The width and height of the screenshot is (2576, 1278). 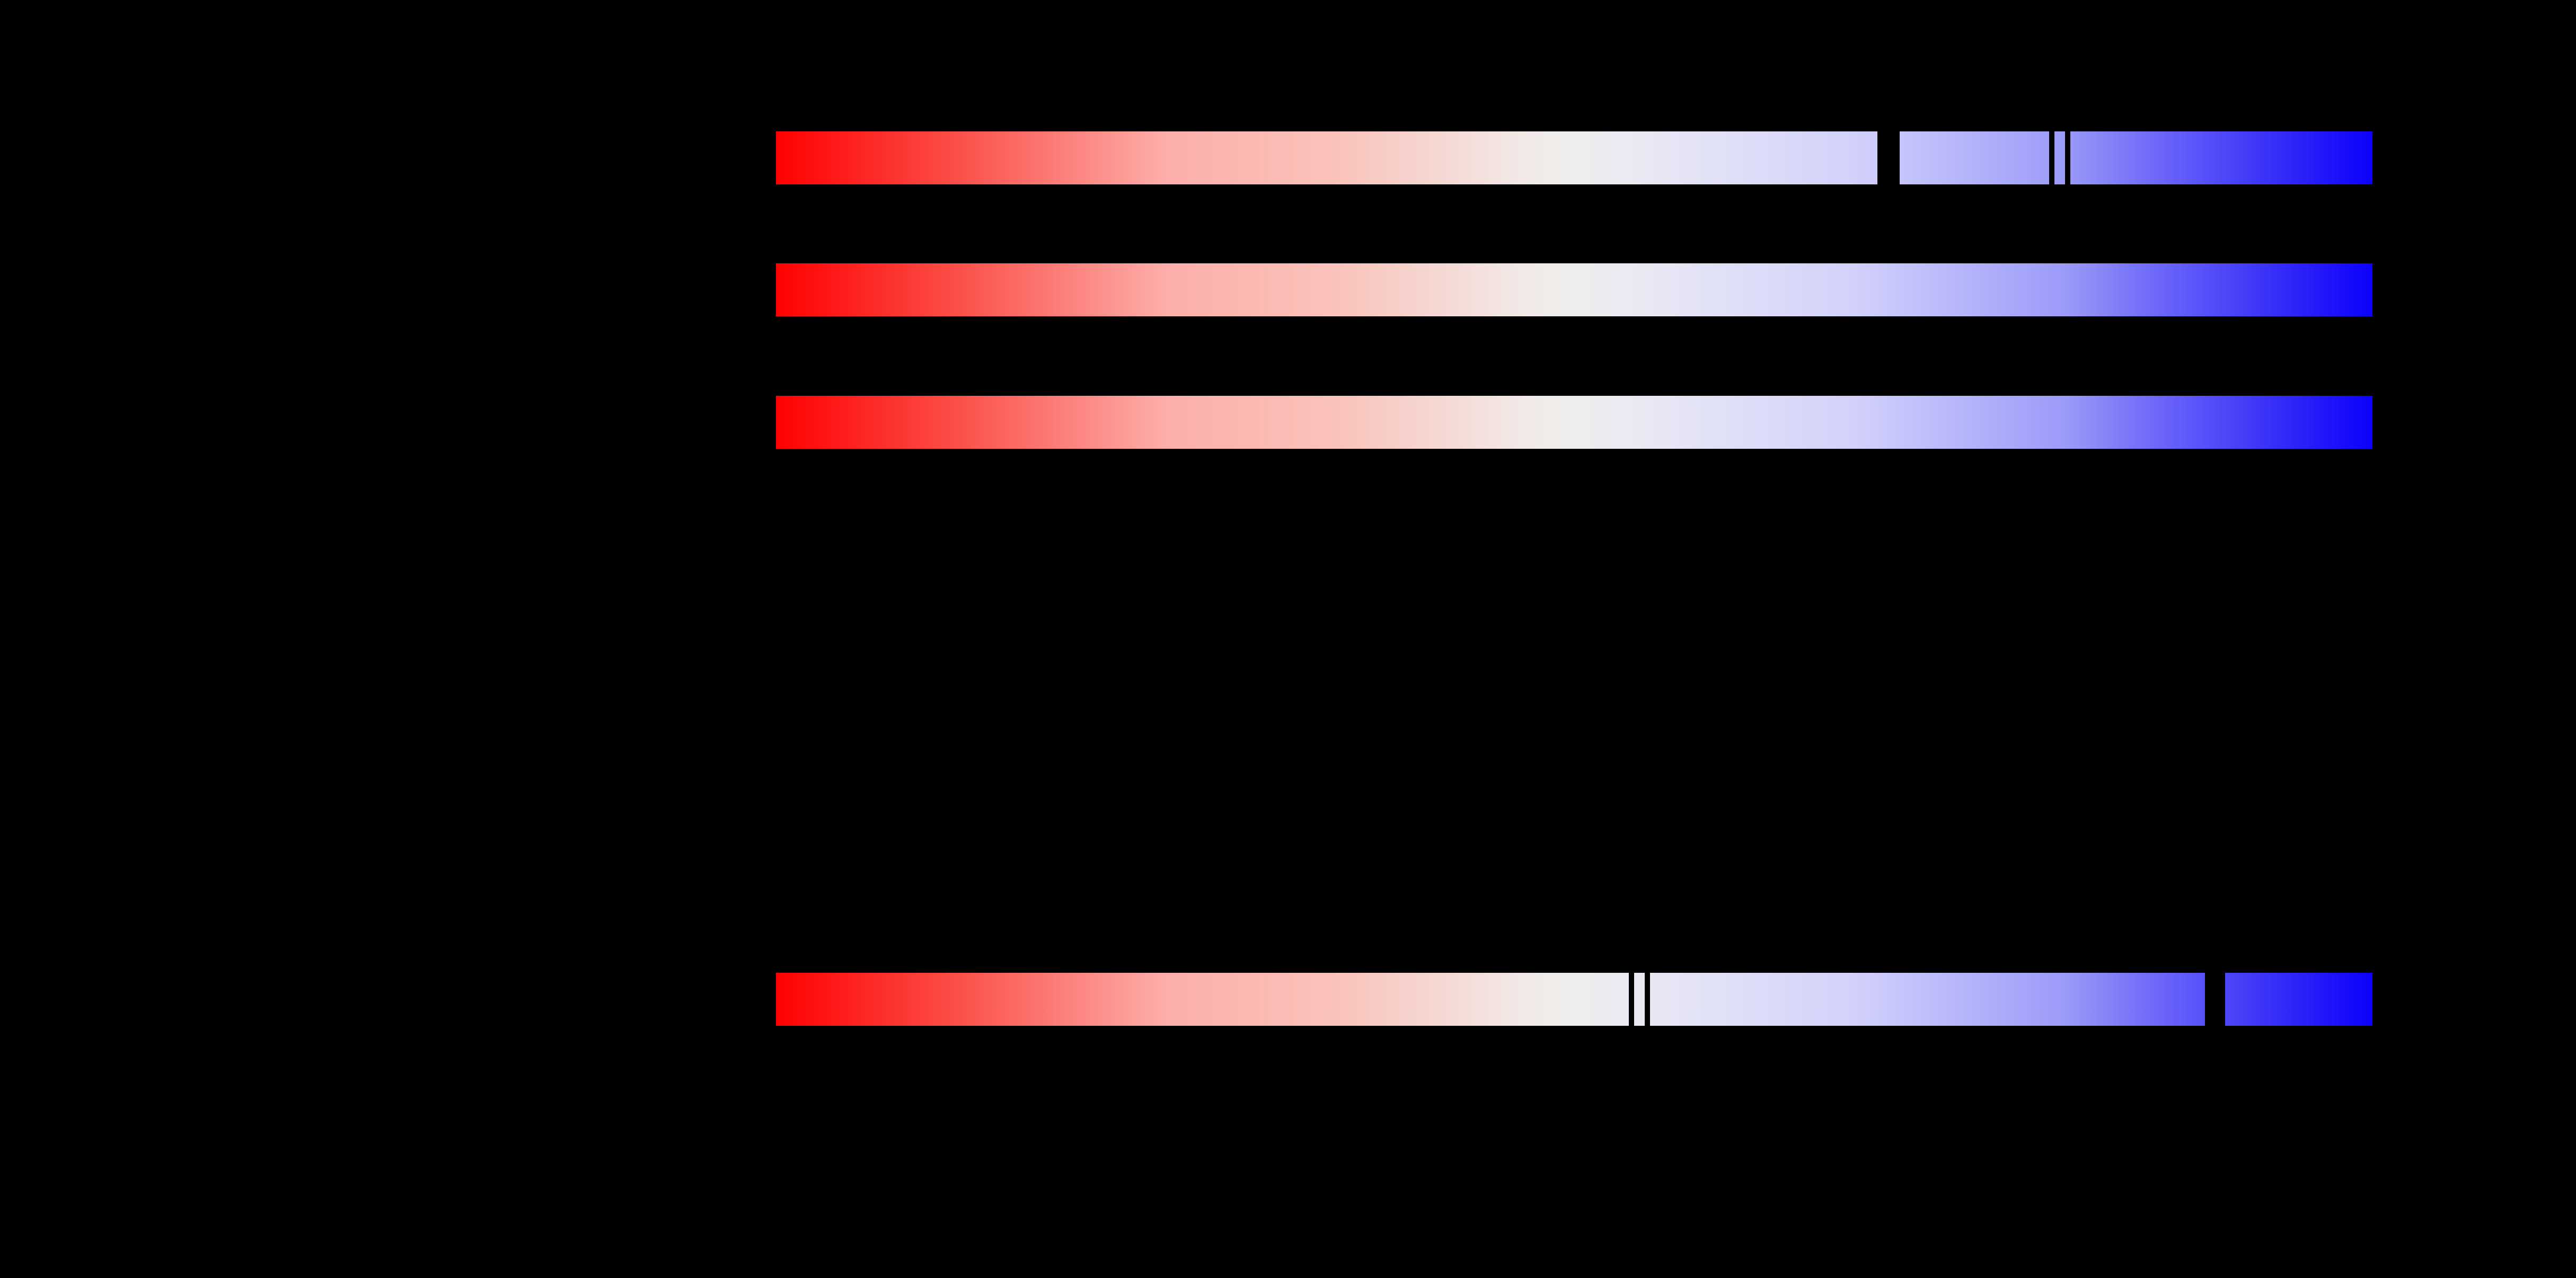 I want to click on bar-4-gradient, so click(x=1574, y=999).